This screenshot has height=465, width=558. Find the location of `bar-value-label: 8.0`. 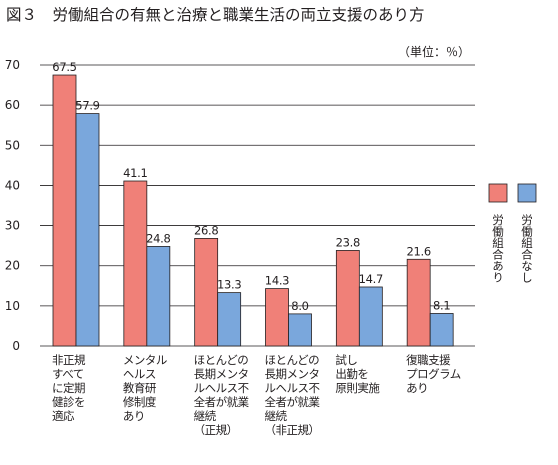

bar-value-label: 8.0 is located at coordinates (299, 306).